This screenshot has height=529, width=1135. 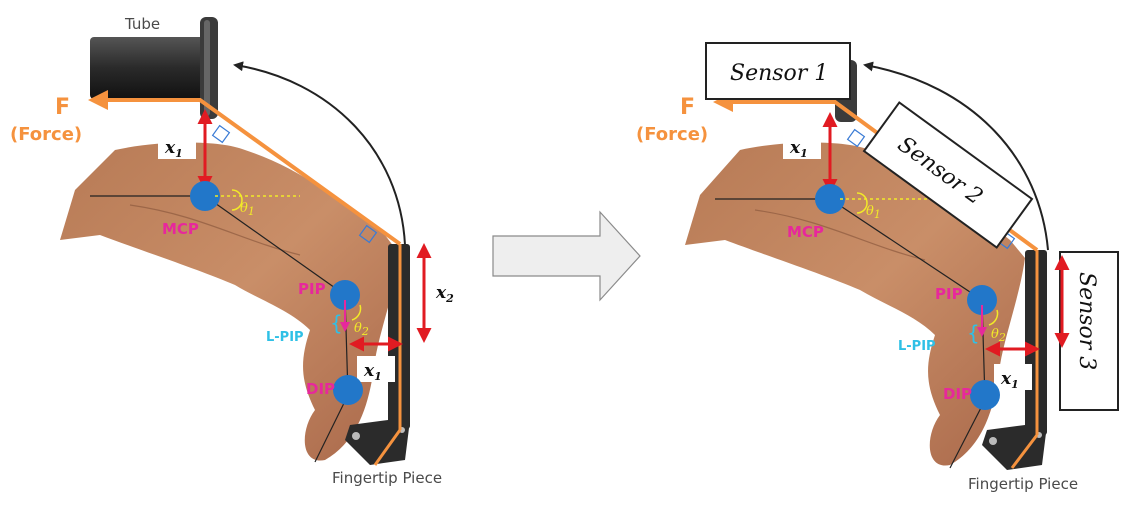 I want to click on sensor-3-box: Sensor 3, so click(x=1089, y=331).